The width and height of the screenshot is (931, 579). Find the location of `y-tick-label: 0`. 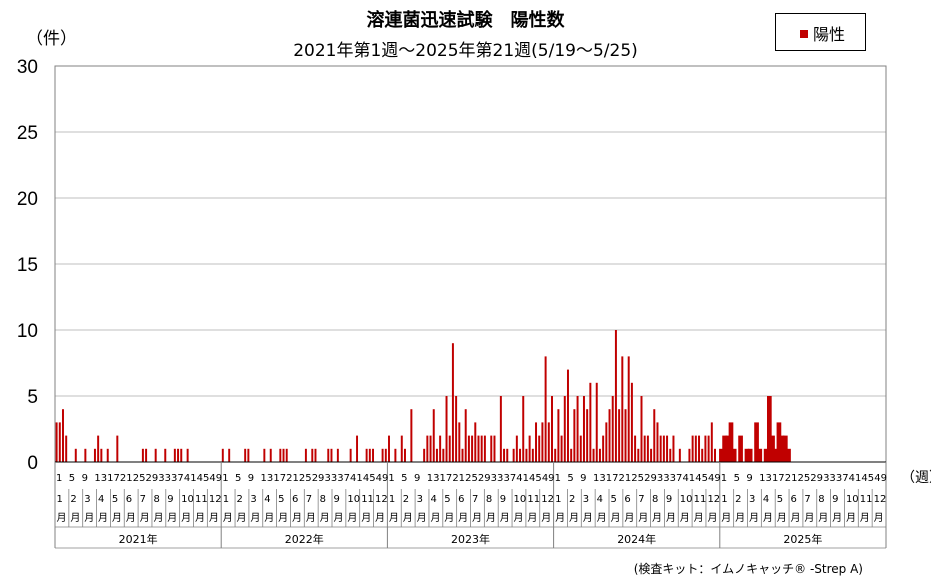

y-tick-label: 0 is located at coordinates (32, 463).